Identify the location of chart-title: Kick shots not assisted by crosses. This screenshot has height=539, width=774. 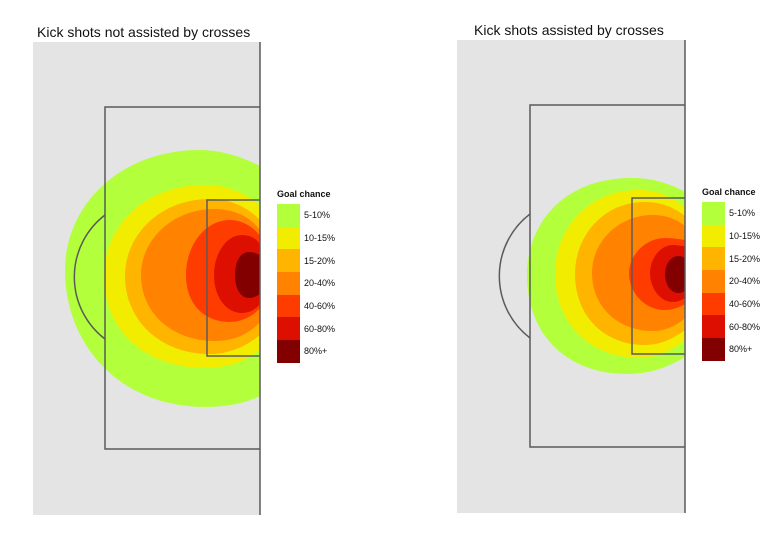
(144, 32).